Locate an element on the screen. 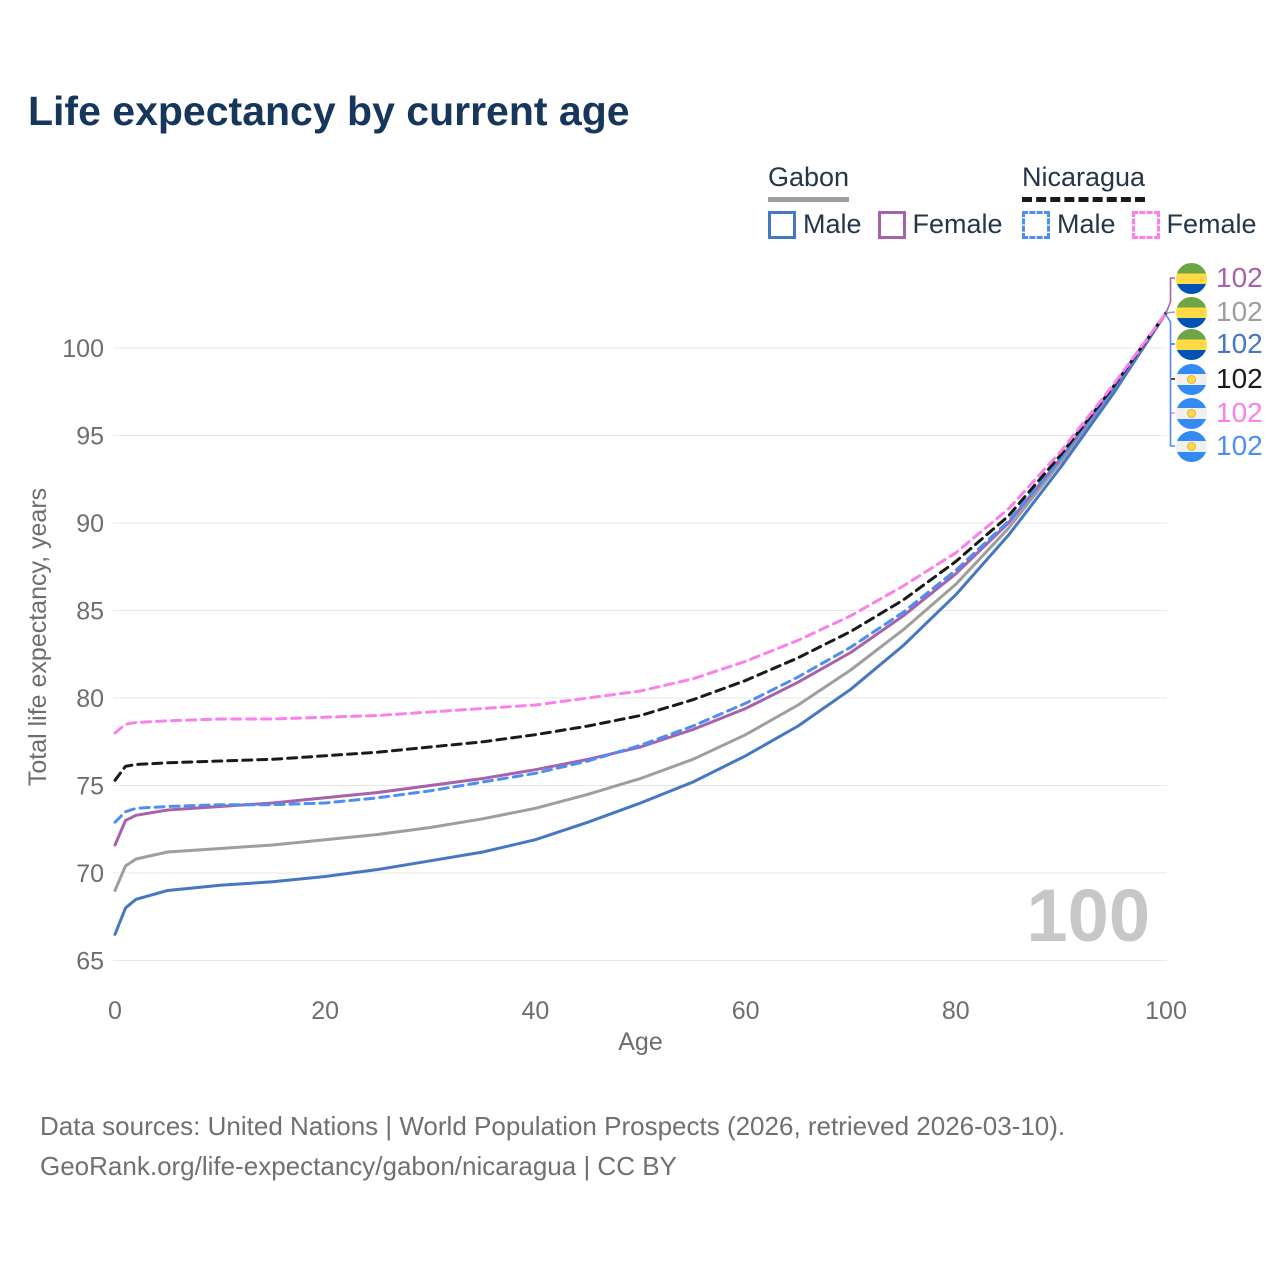 The height and width of the screenshot is (1280, 1280). page-title: Life expectancy by current age is located at coordinates (329, 111).